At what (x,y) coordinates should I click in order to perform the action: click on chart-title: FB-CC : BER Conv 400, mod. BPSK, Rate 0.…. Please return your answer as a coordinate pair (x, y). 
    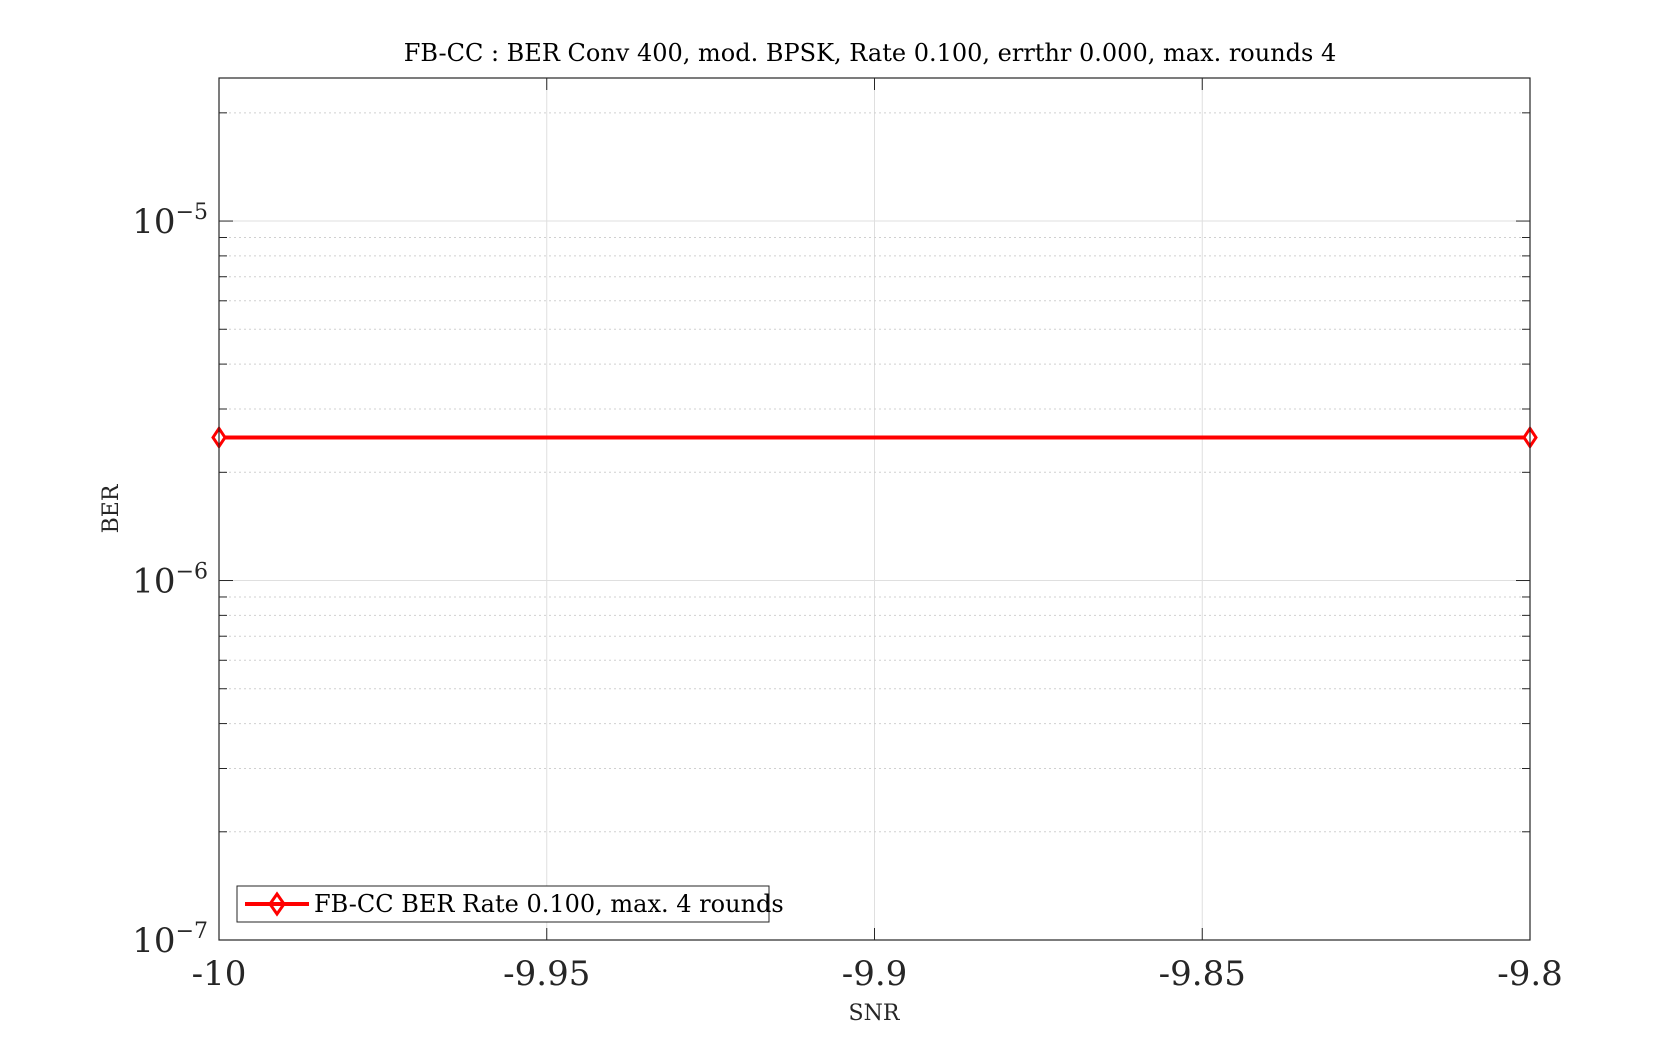
    Looking at the image, I should click on (870, 53).